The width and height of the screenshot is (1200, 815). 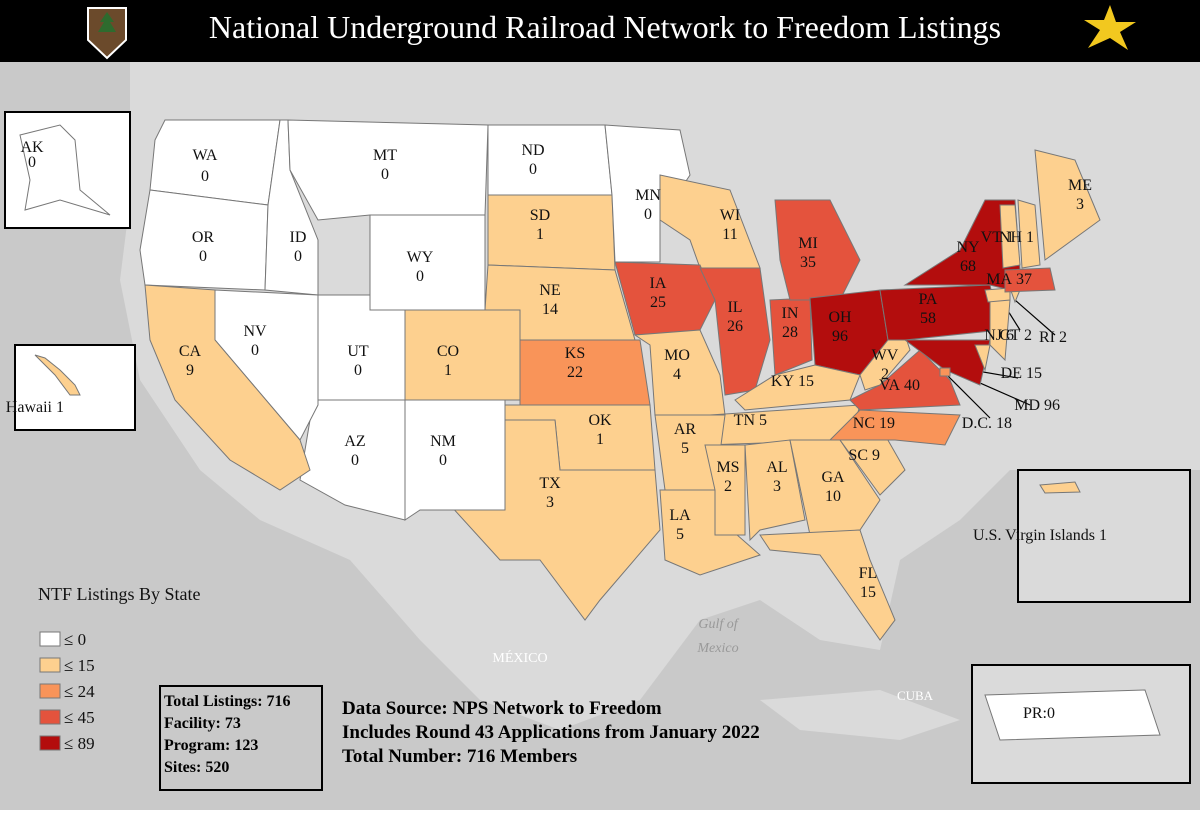 What do you see at coordinates (868, 592) in the screenshot?
I see `state-value: 15` at bounding box center [868, 592].